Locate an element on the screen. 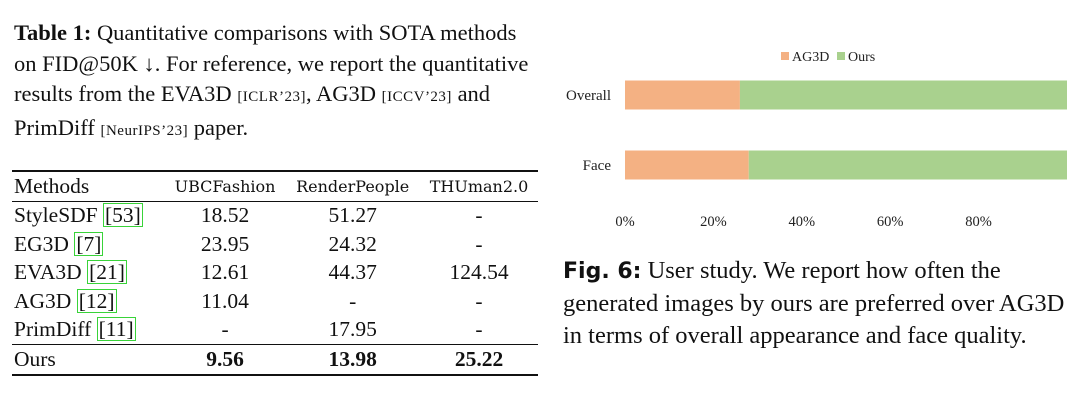 The width and height of the screenshot is (1080, 405). bar-ag3d-face is located at coordinates (687, 165).